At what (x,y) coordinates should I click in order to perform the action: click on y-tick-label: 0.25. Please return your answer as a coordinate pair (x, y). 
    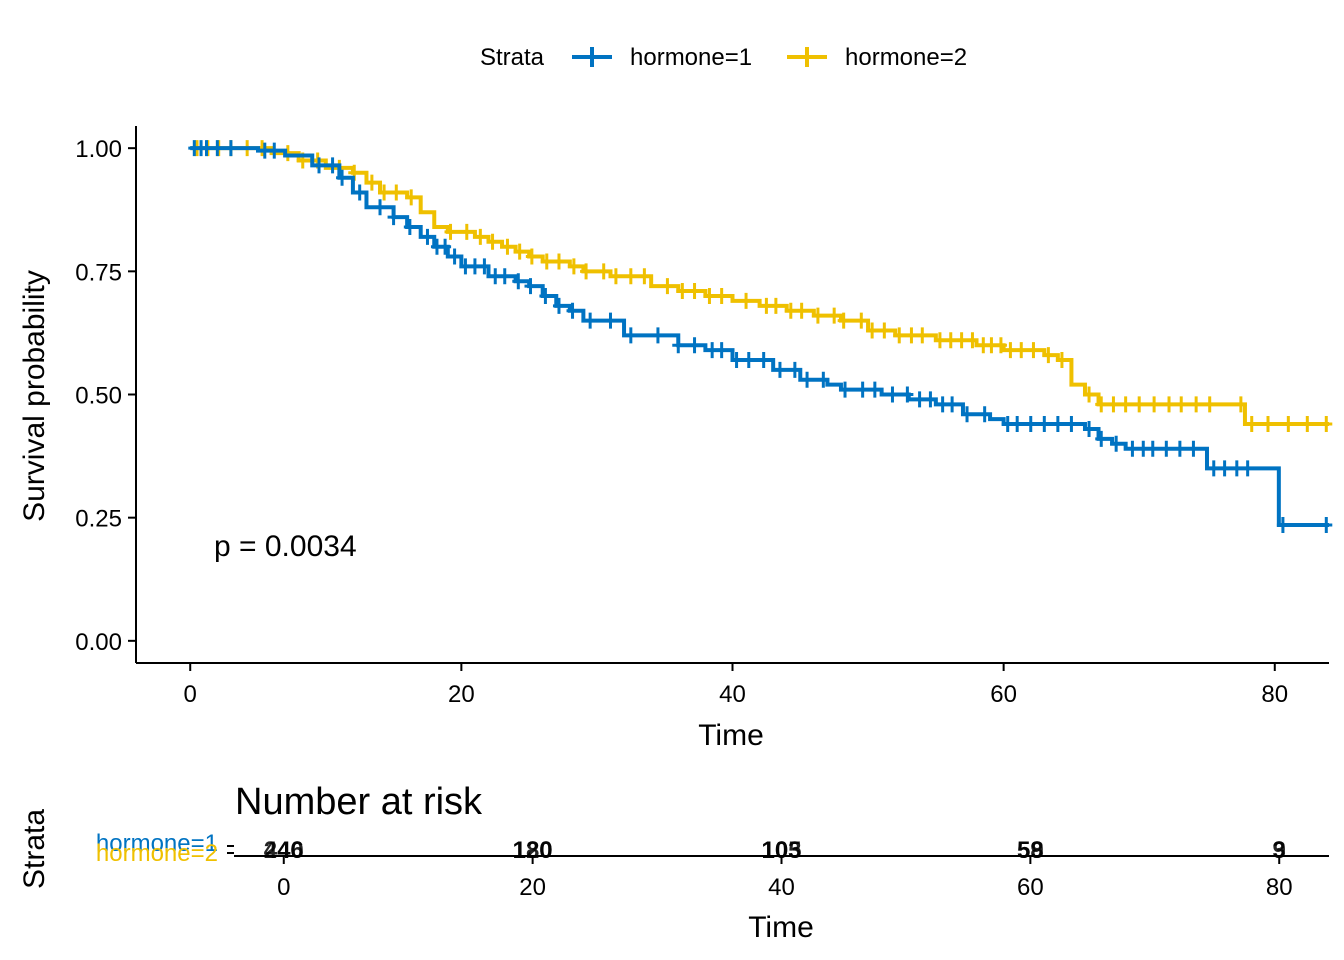
    Looking at the image, I should click on (98, 519).